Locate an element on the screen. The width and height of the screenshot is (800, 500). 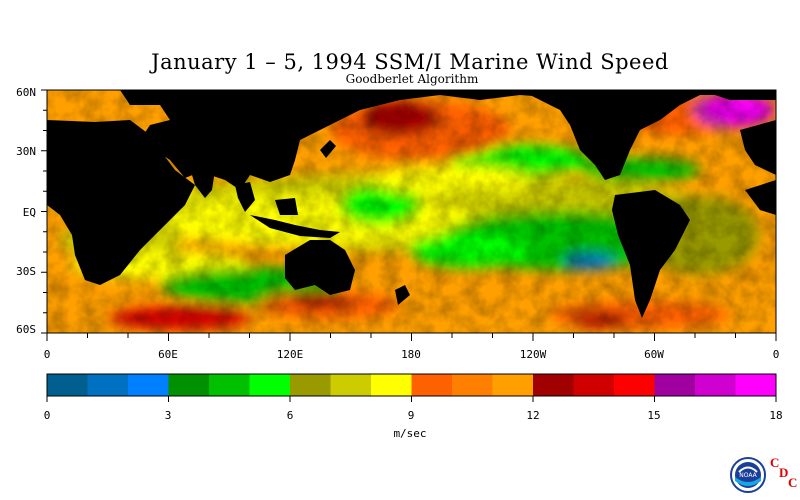
noaa-logo-text: NOAA is located at coordinates (748, 475).